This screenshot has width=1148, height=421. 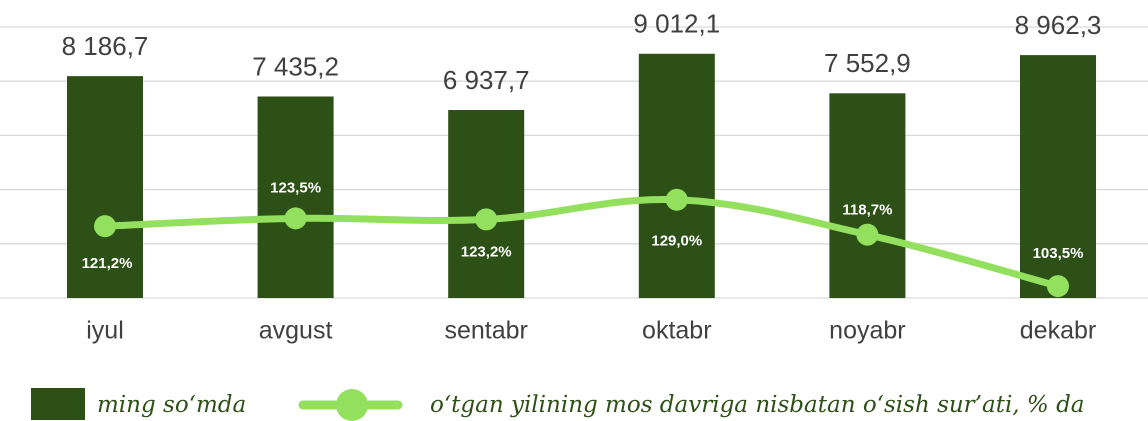 What do you see at coordinates (867, 63) in the screenshot?
I see `value-label: 7 552,9` at bounding box center [867, 63].